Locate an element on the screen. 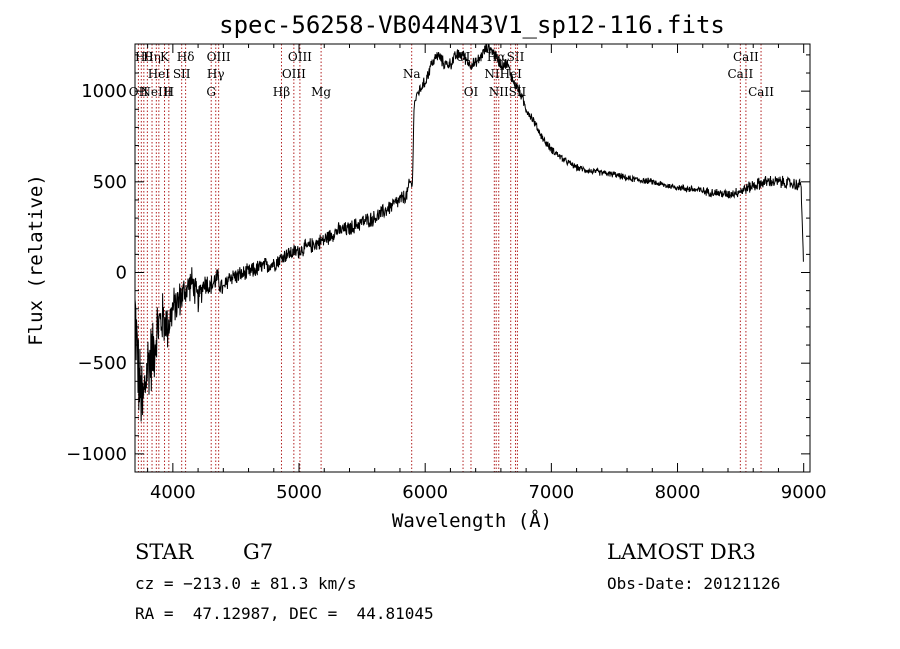 The width and height of the screenshot is (900, 649). spectral-line-label: H is located at coordinates (169, 92).